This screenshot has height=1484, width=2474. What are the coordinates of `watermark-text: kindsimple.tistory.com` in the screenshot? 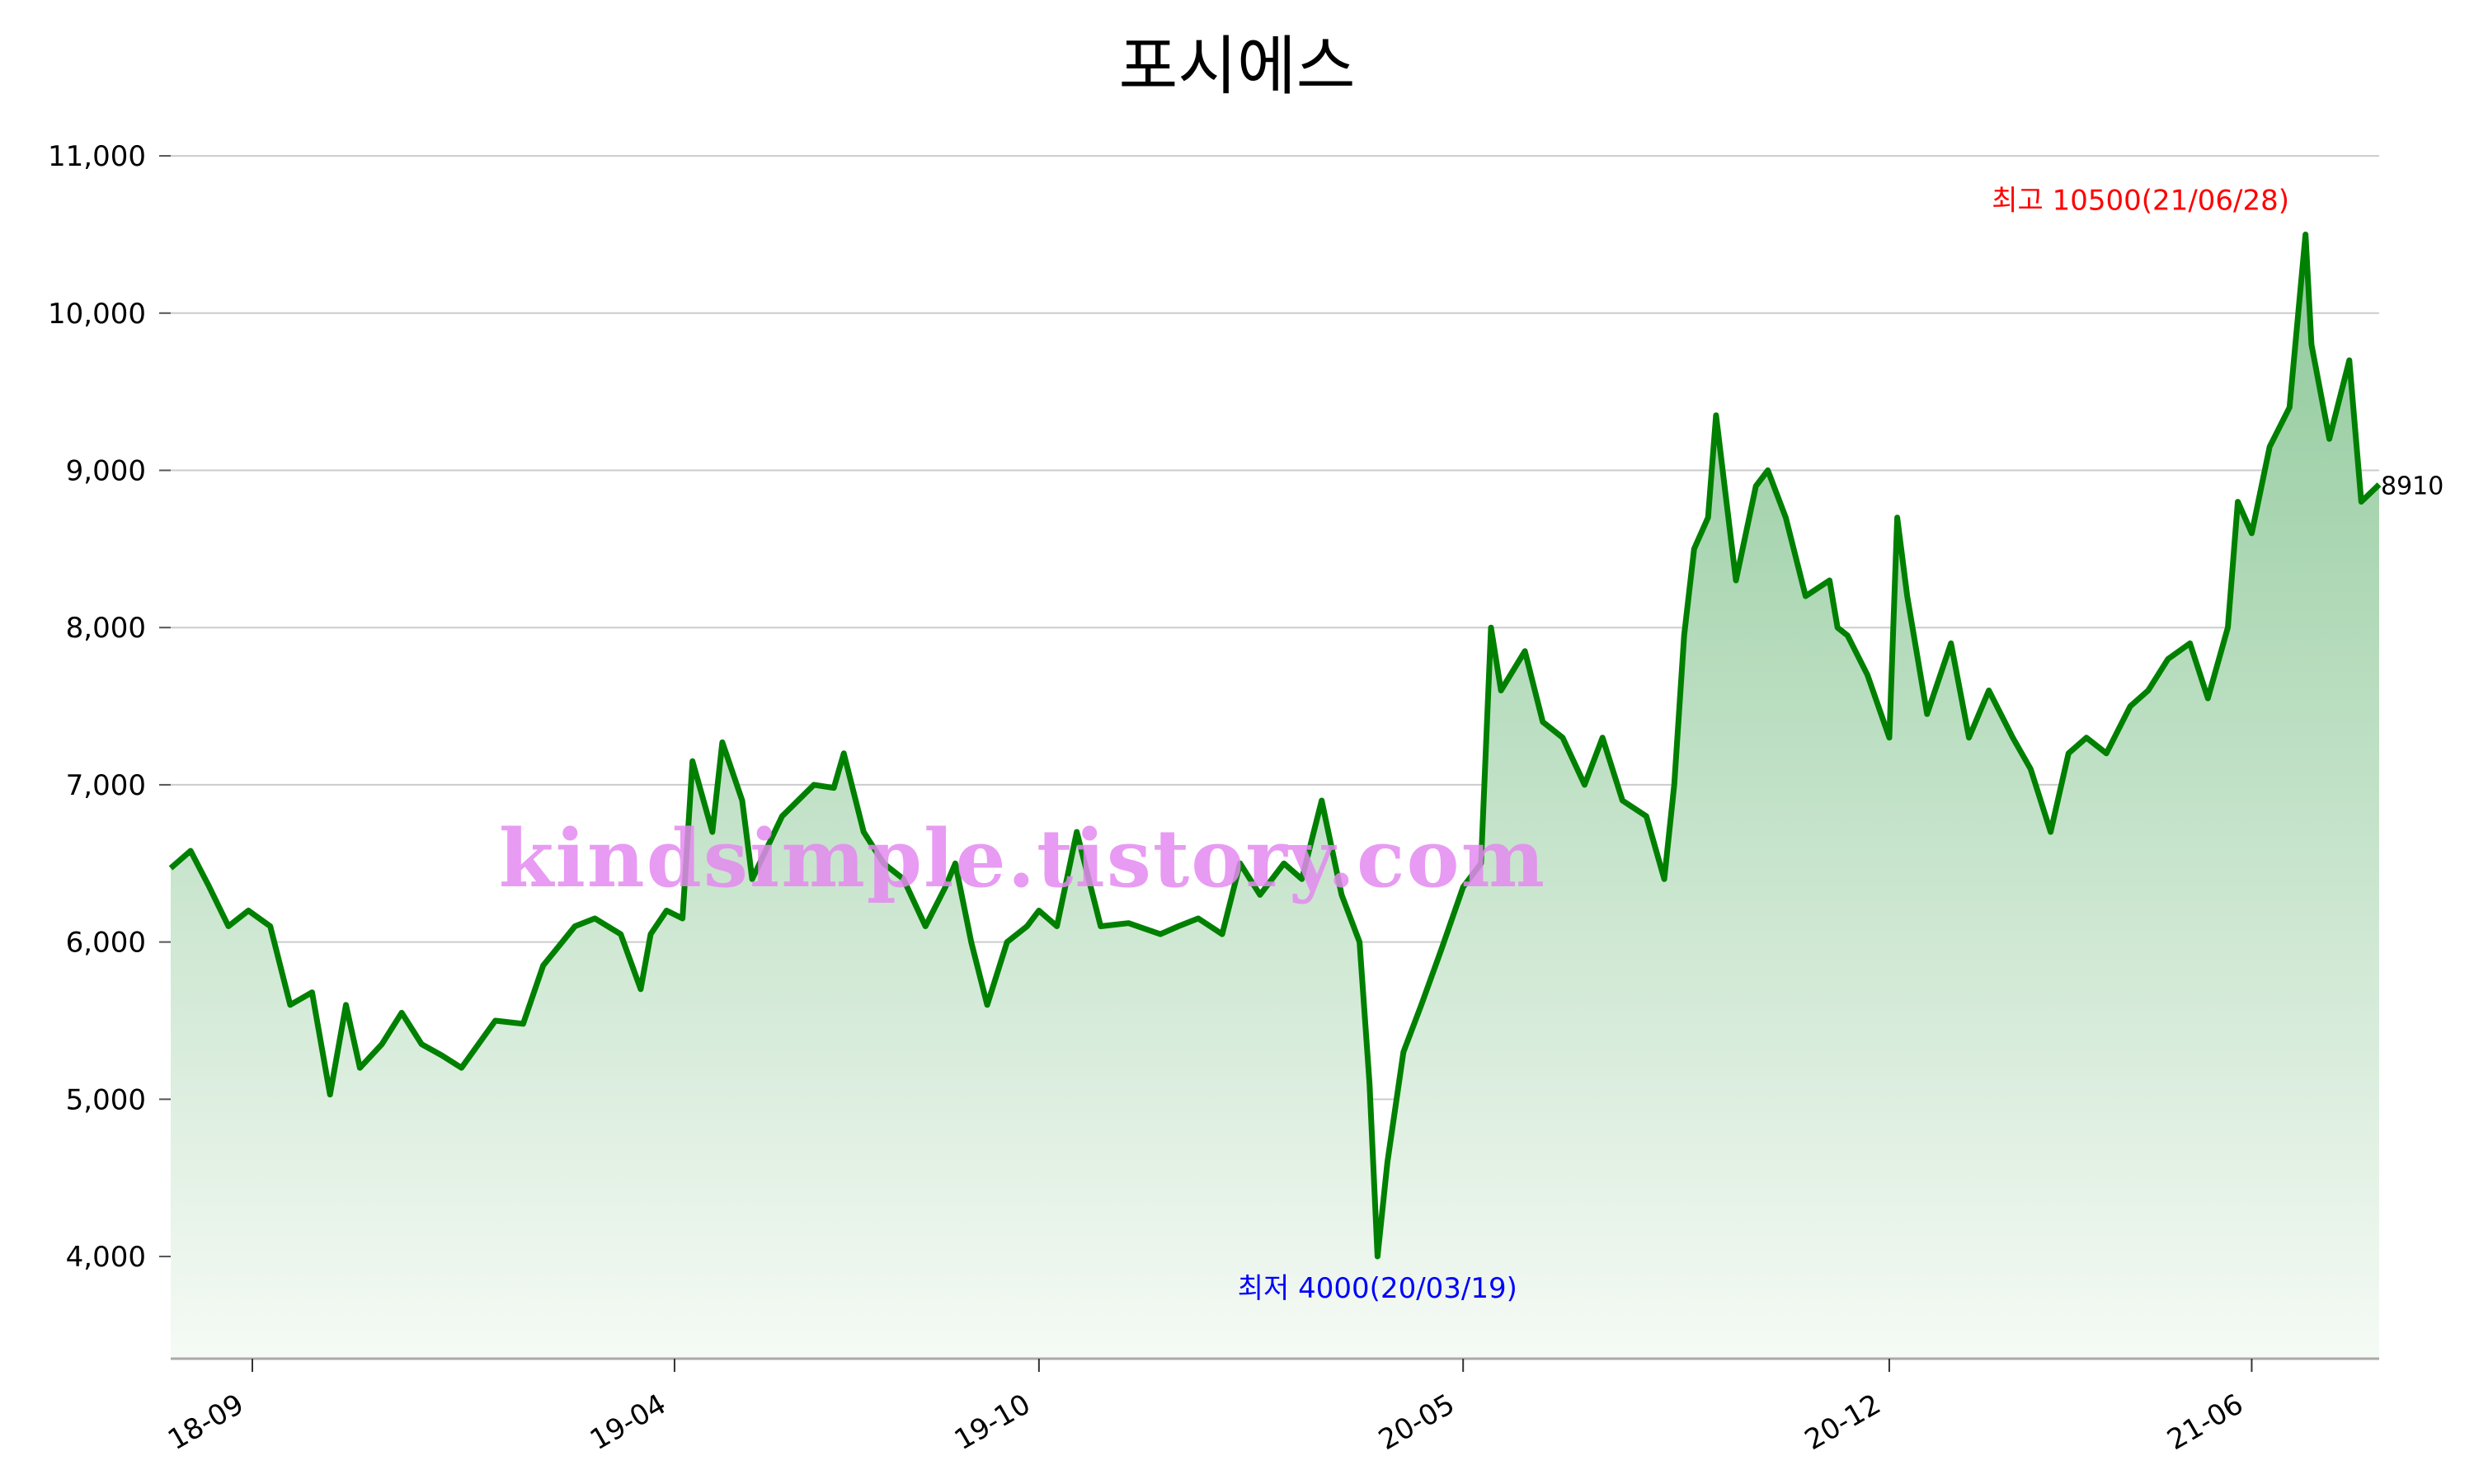 It's located at (1022, 858).